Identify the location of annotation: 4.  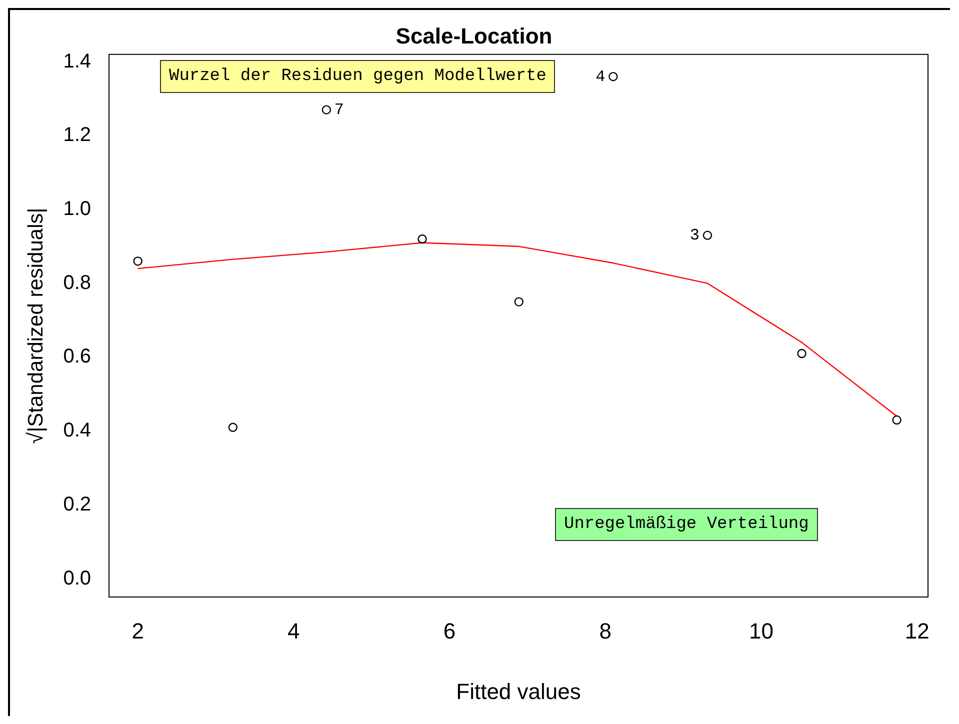
(601, 77).